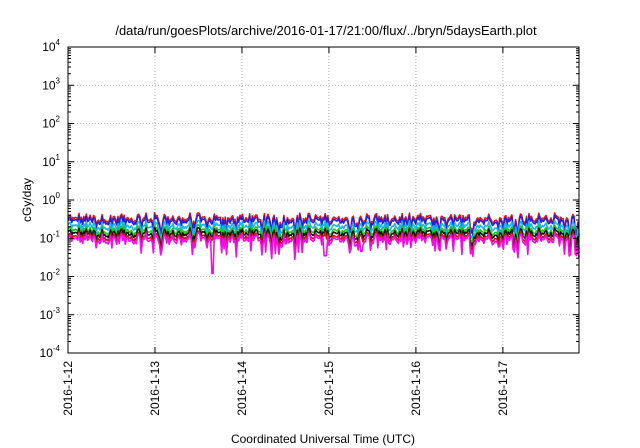 Image resolution: width=640 pixels, height=448 pixels. Describe the element at coordinates (155, 388) in the screenshot. I see `x-tick-label: 2016-1-13` at that location.